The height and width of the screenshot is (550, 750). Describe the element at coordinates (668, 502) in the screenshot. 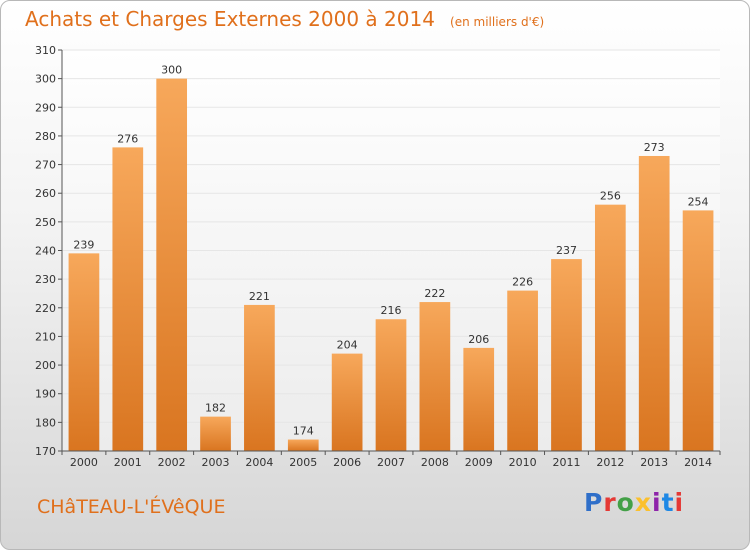

I see `logo-letter: t` at that location.